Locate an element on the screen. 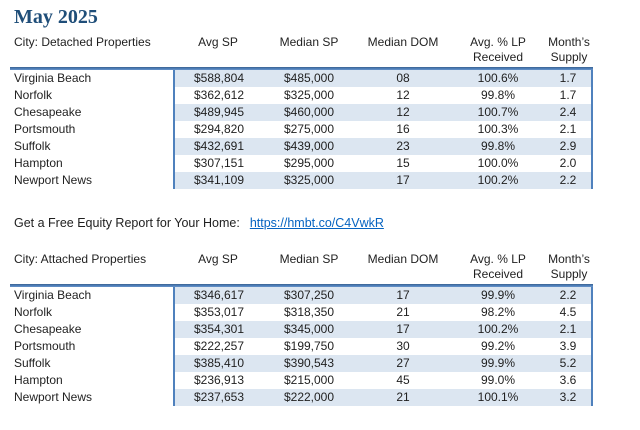 This screenshot has width=640, height=430. table-row: Virginia Beach $346,617 $307,250 17 99.9% 2.2 is located at coordinates (301, 295).